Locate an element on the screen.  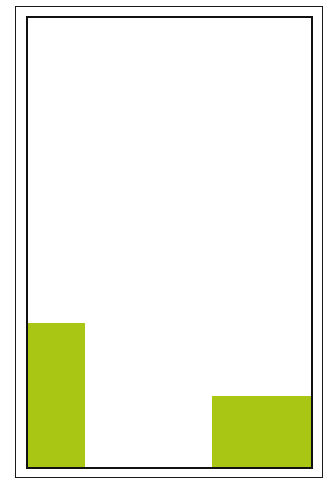
left-block is located at coordinates (56, 395).